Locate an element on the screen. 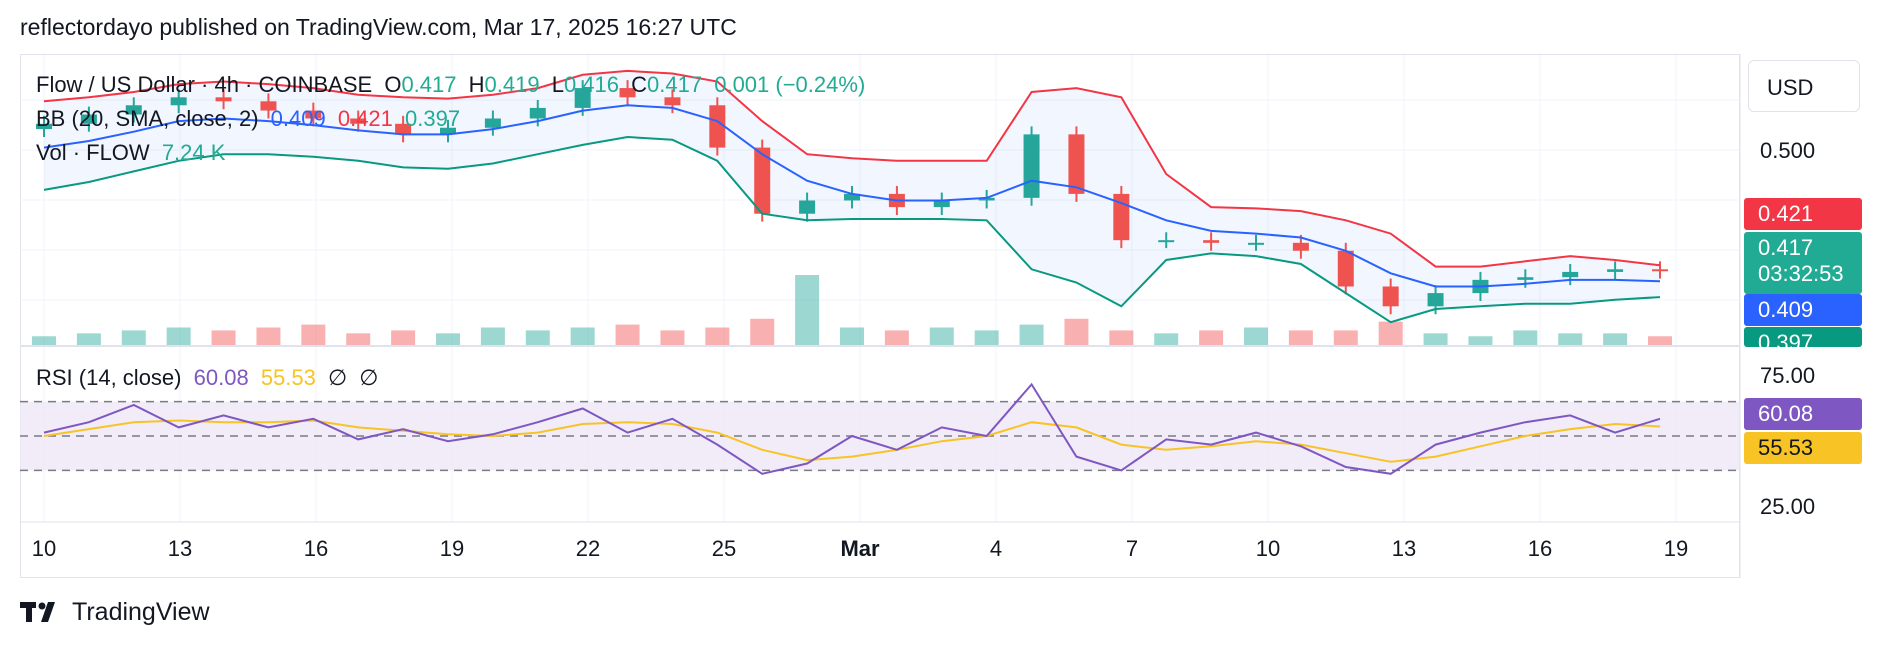 The width and height of the screenshot is (1888, 646). time-tick-8: 7 is located at coordinates (1132, 548).